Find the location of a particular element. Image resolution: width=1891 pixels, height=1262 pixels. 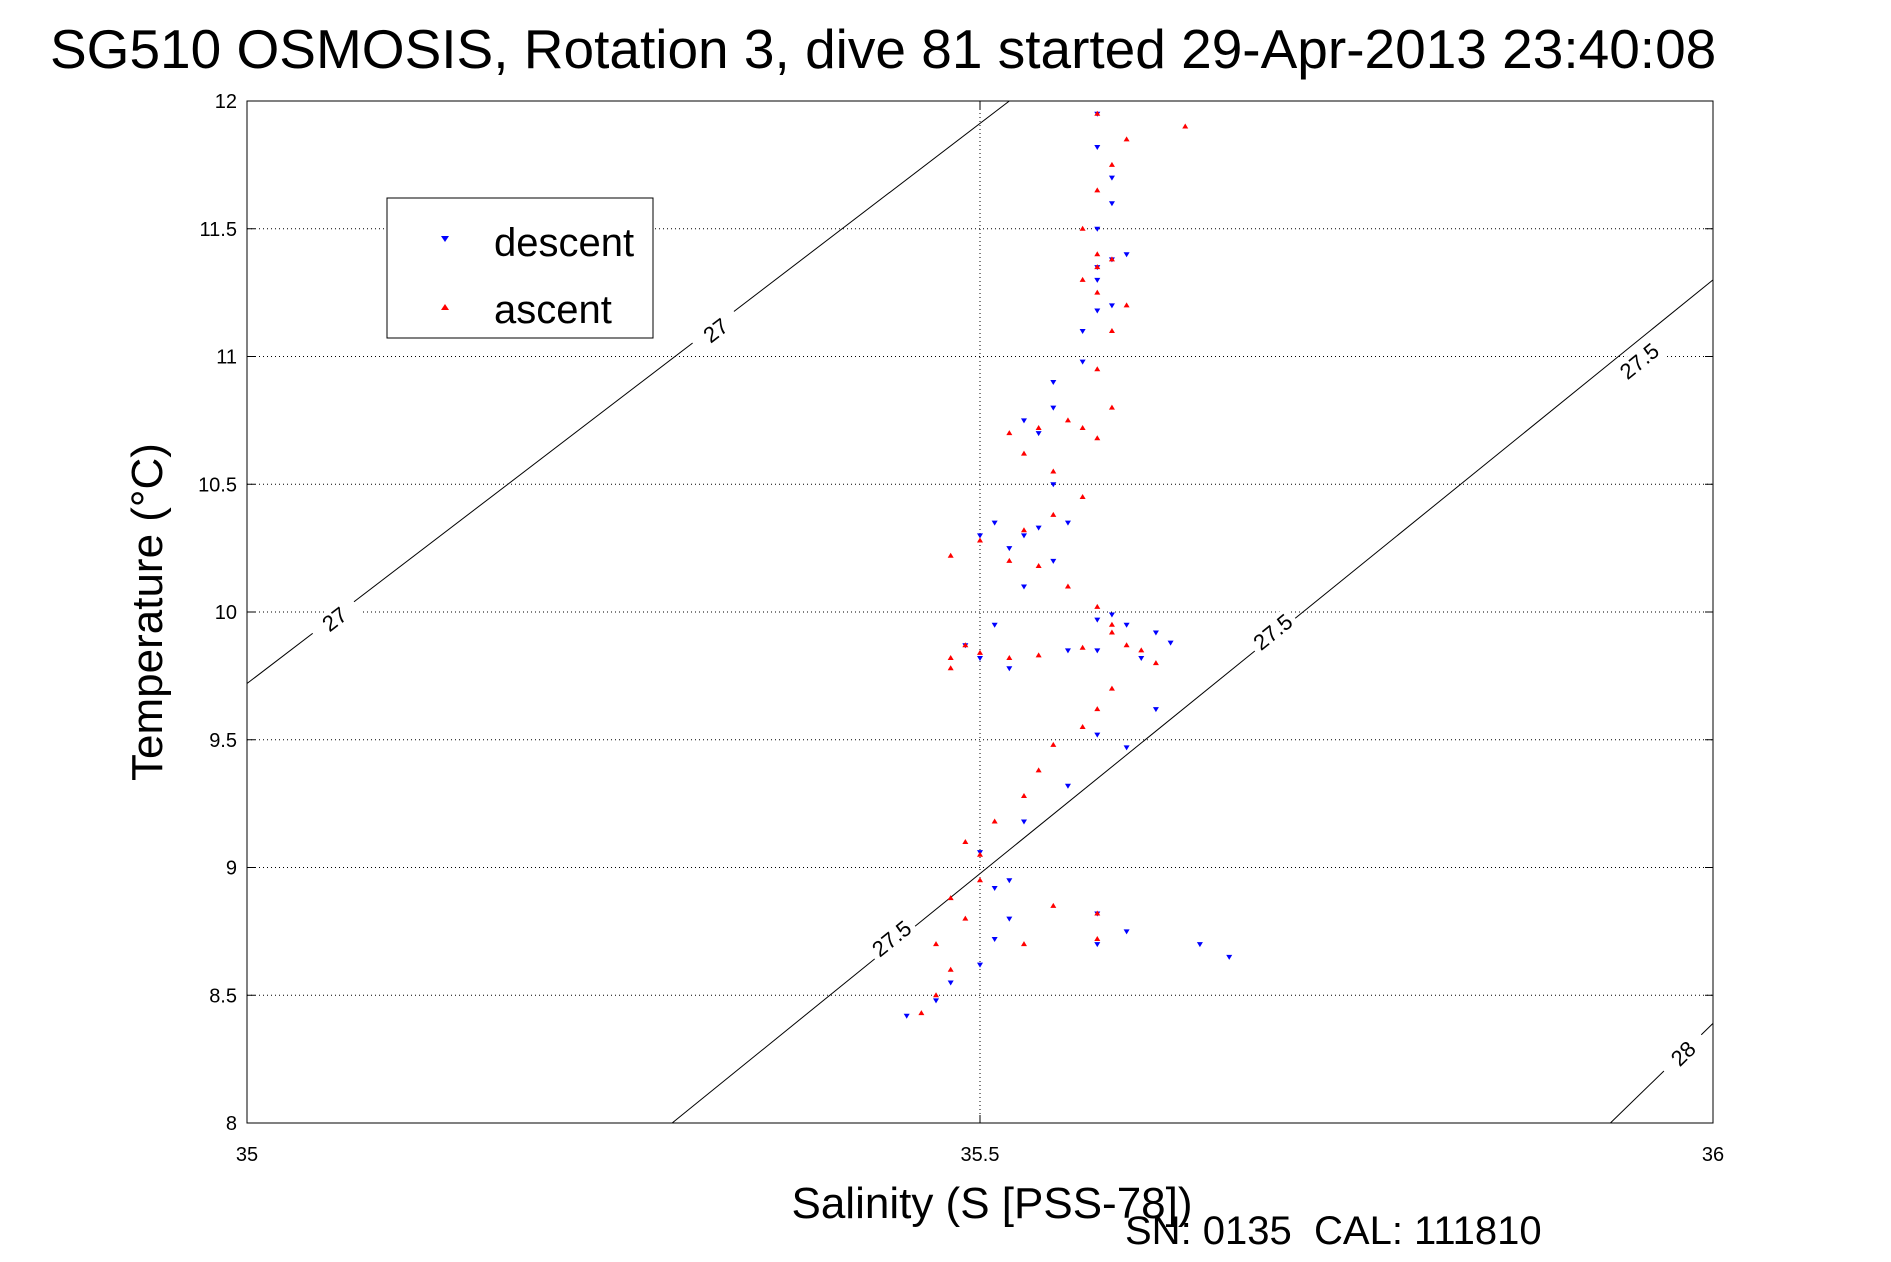

x-tick-label: 36 is located at coordinates (1713, 1155).